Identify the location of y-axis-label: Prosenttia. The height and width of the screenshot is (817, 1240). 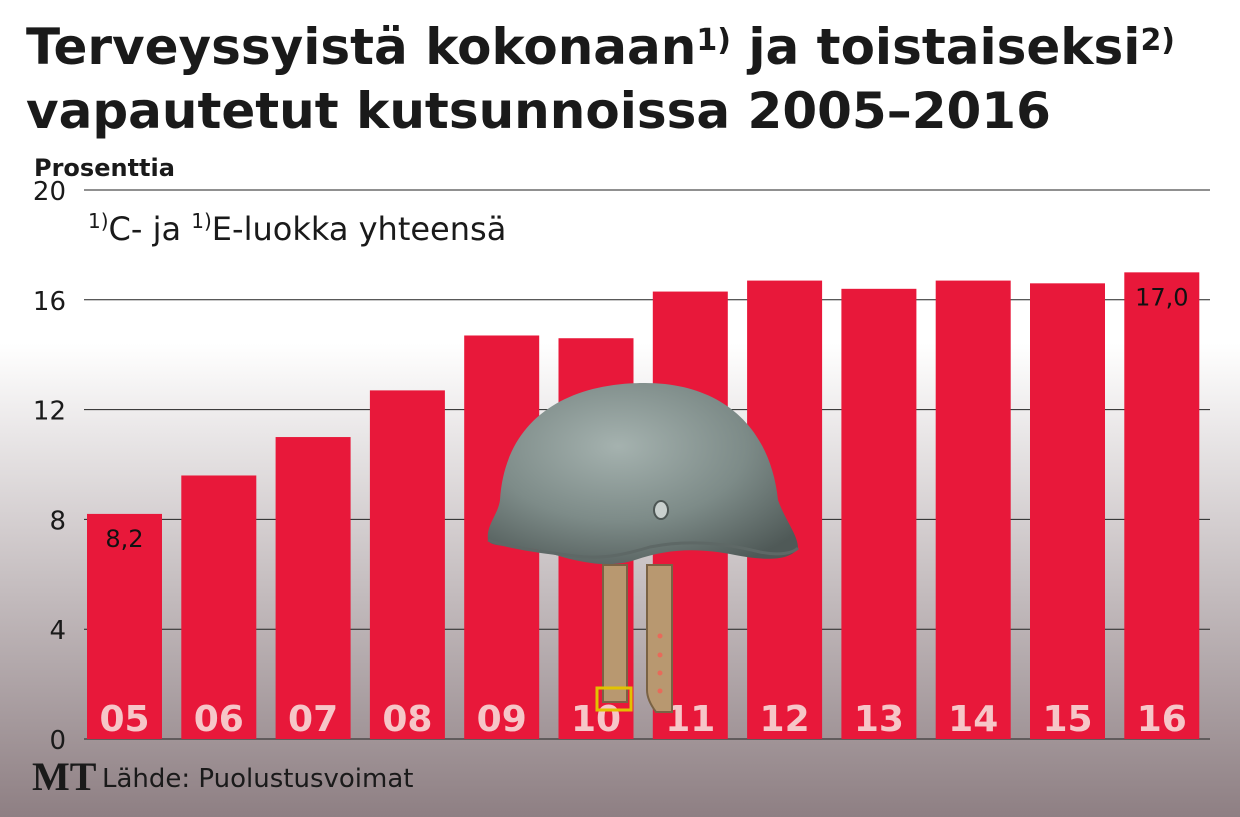
(104, 168).